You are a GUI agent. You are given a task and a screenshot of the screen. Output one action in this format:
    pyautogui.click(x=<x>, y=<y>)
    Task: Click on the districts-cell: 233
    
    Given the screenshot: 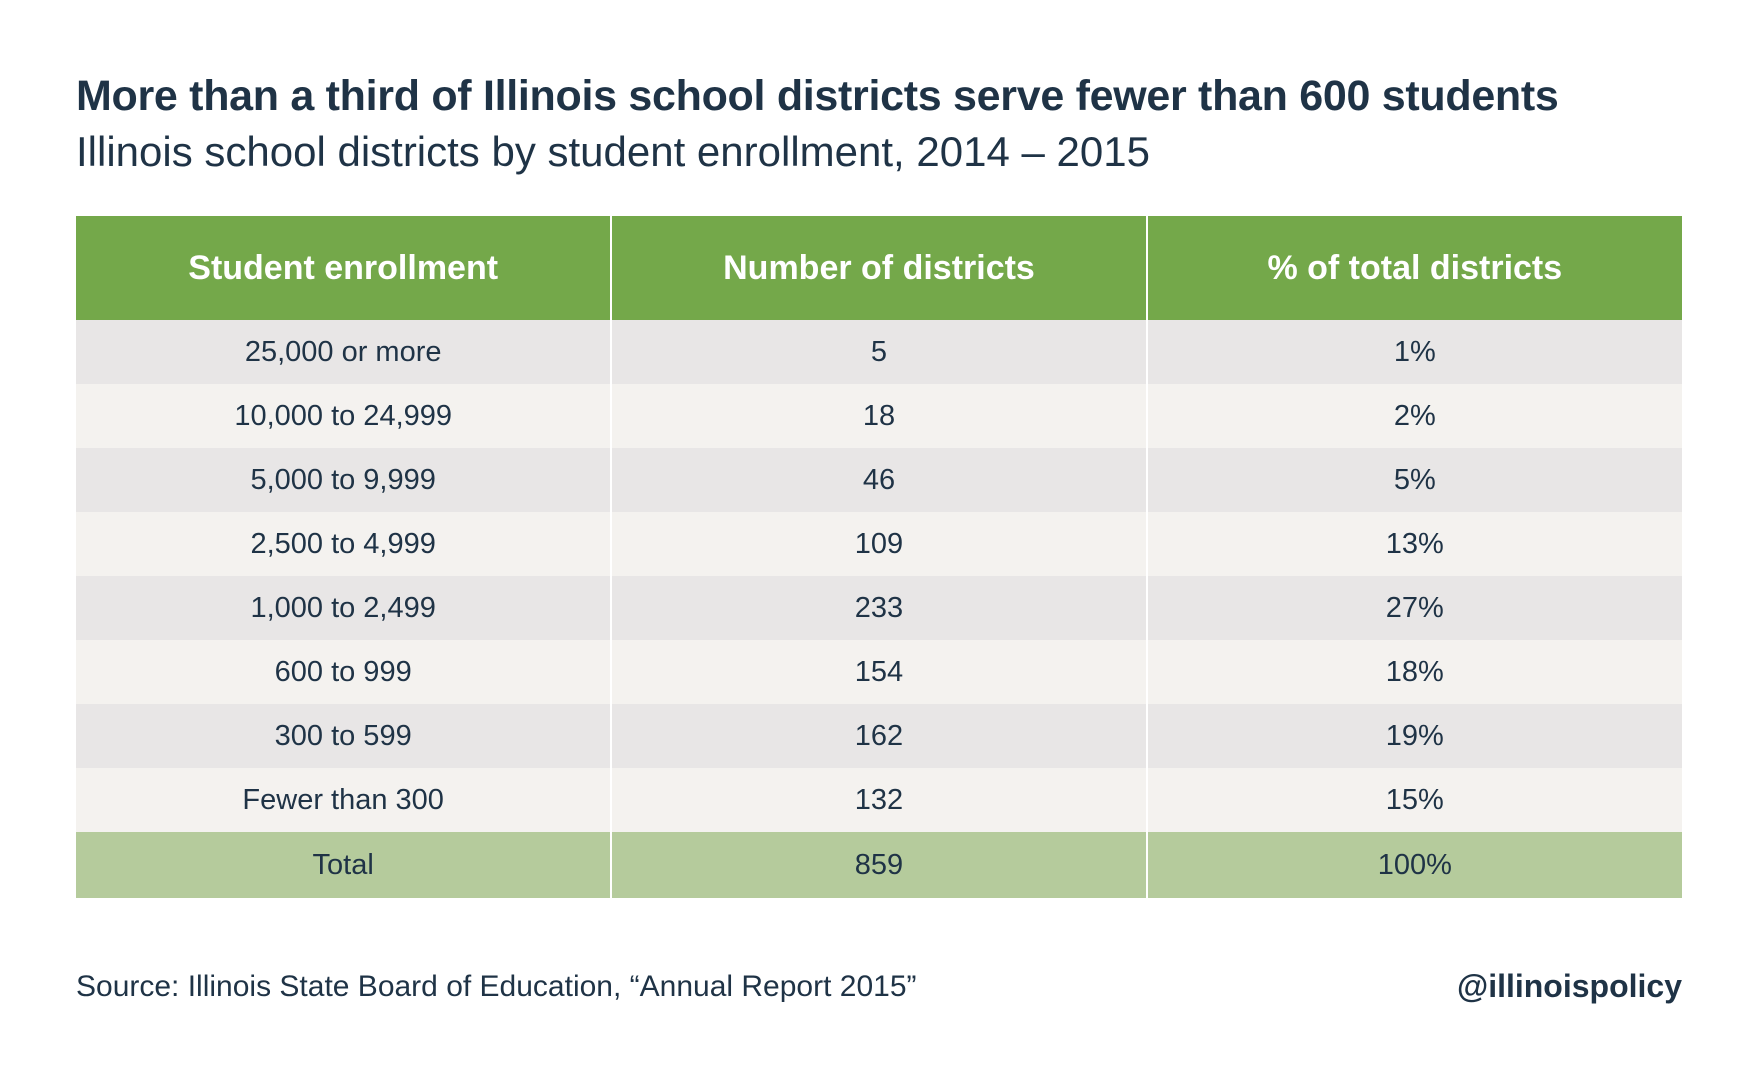 What is the action you would take?
    pyautogui.click(x=878, y=608)
    